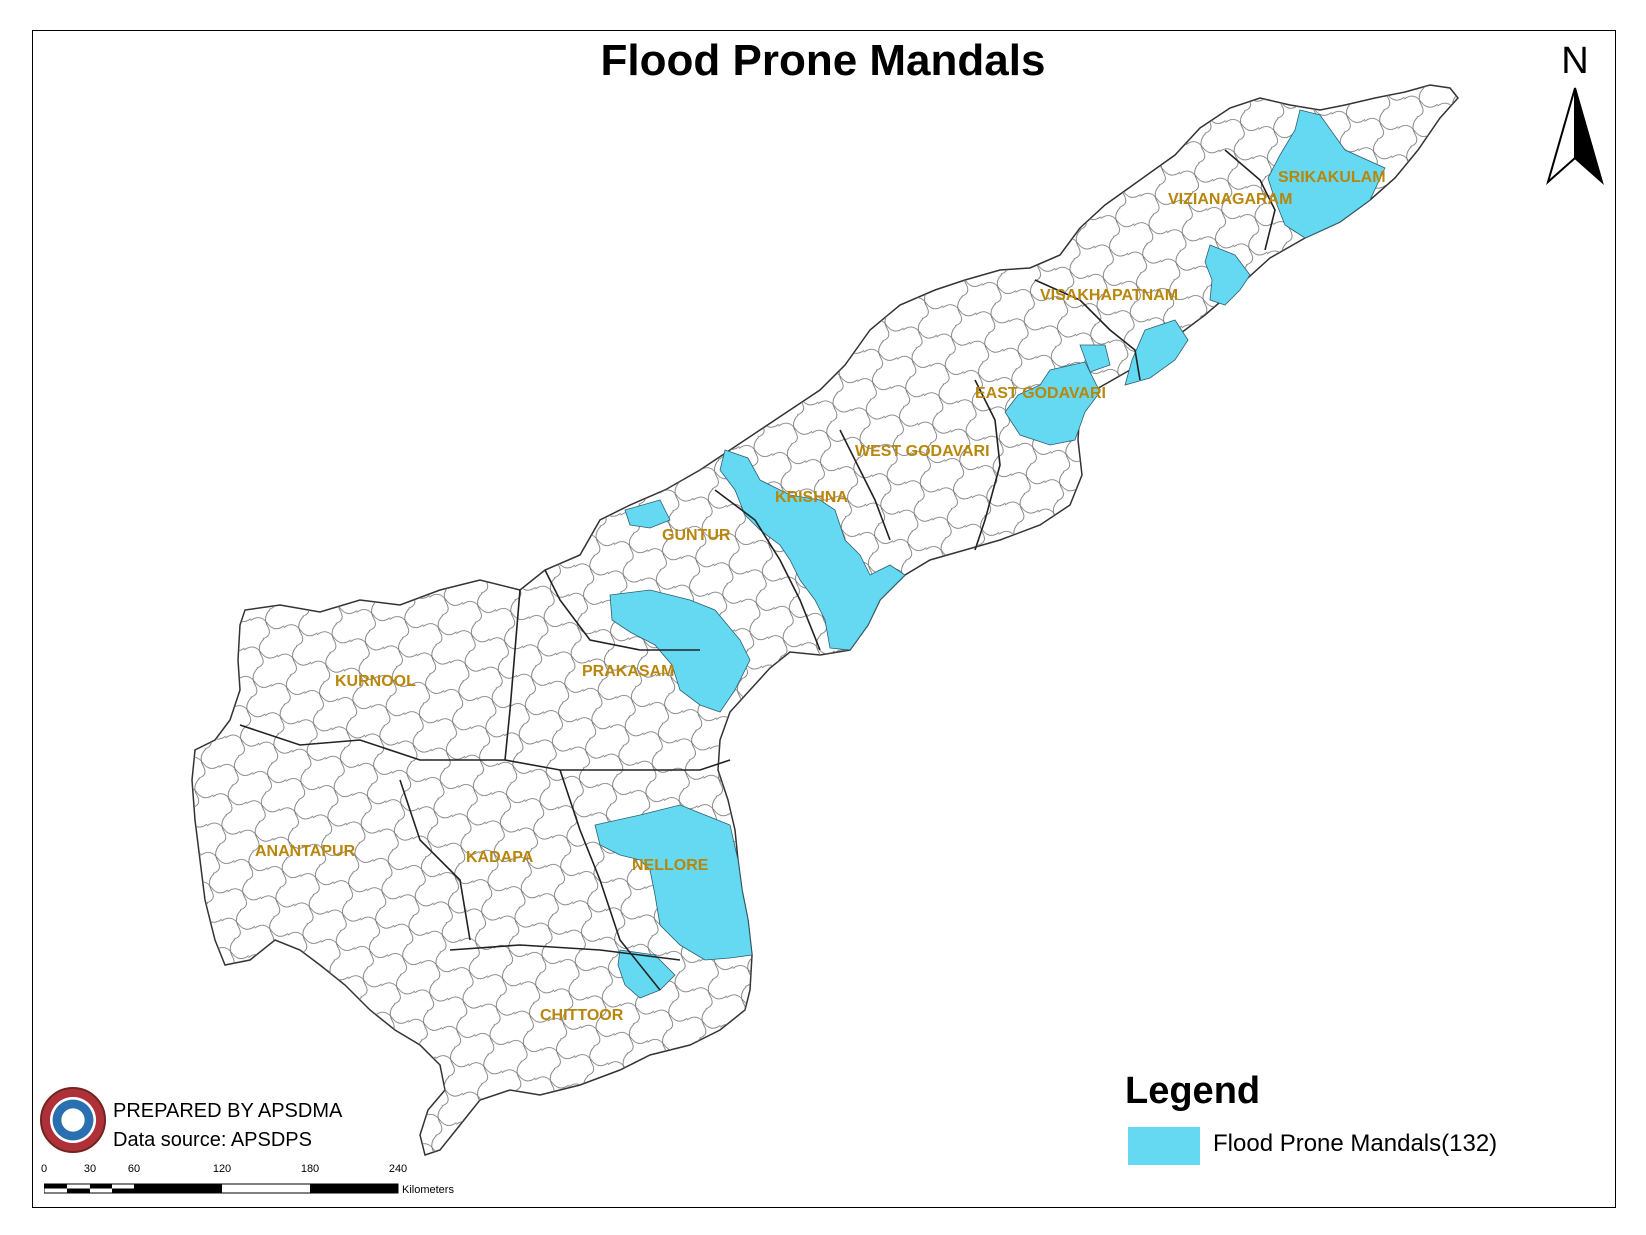 This screenshot has height=1235, width=1646. What do you see at coordinates (375, 681) in the screenshot?
I see `district-label-kurnool: KURNOOL` at bounding box center [375, 681].